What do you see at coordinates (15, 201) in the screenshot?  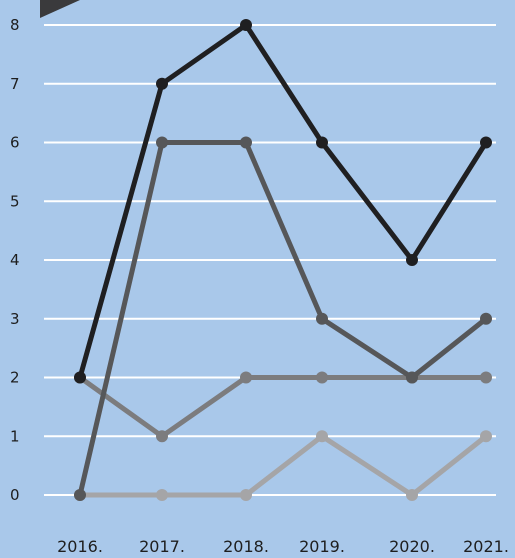 I see `y-tick-label: 5` at bounding box center [15, 201].